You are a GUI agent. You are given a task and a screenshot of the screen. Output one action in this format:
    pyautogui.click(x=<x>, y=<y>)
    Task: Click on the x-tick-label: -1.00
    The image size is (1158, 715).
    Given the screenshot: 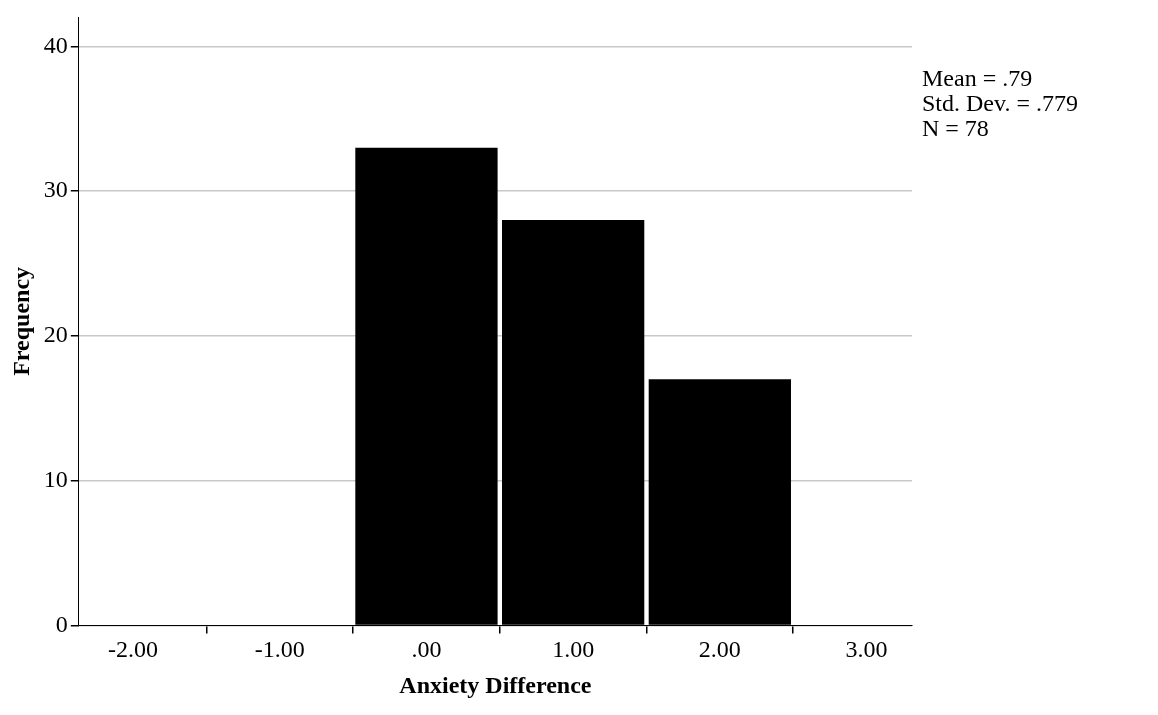 What is the action you would take?
    pyautogui.click(x=279, y=649)
    